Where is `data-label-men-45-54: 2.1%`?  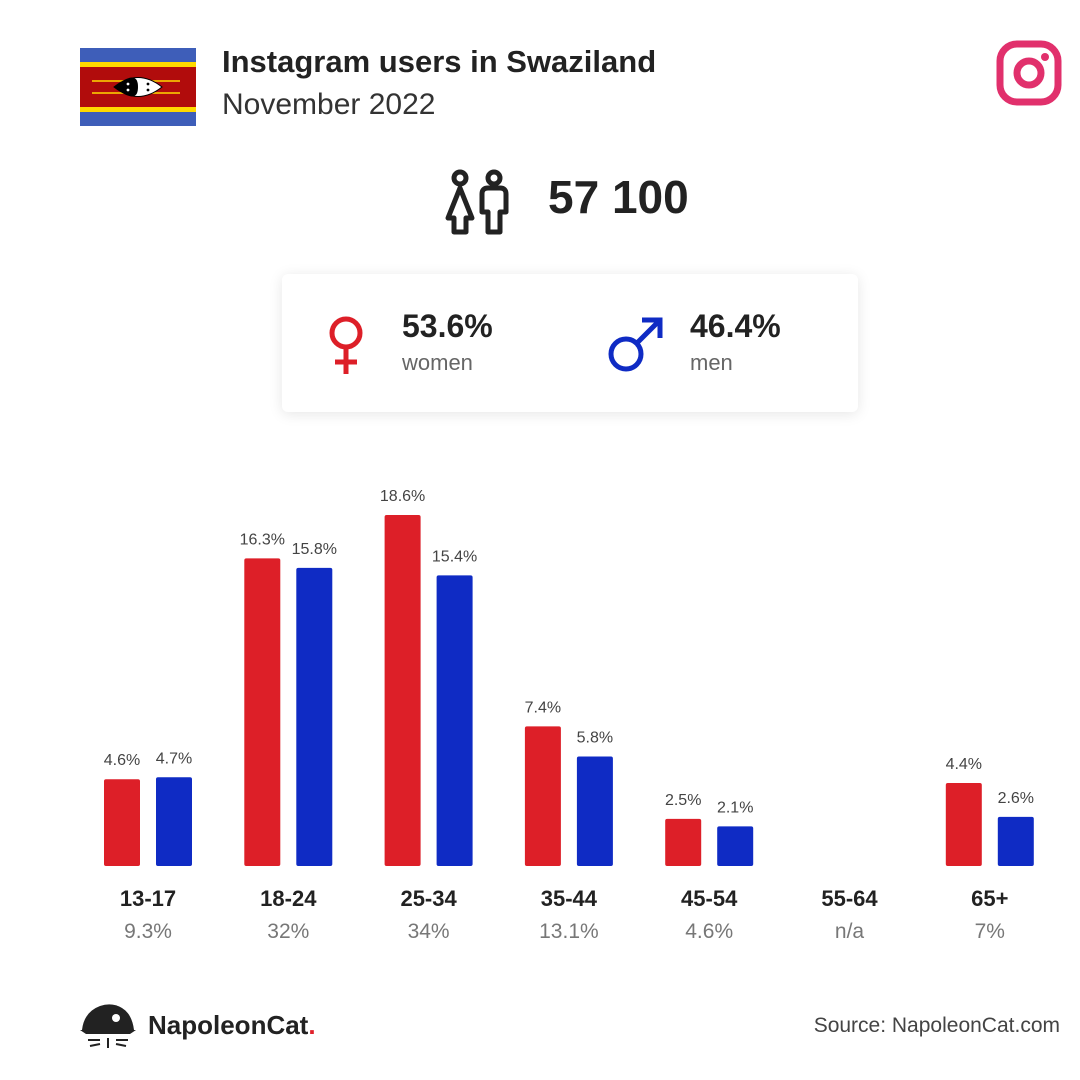 data-label-men-45-54: 2.1% is located at coordinates (735, 807).